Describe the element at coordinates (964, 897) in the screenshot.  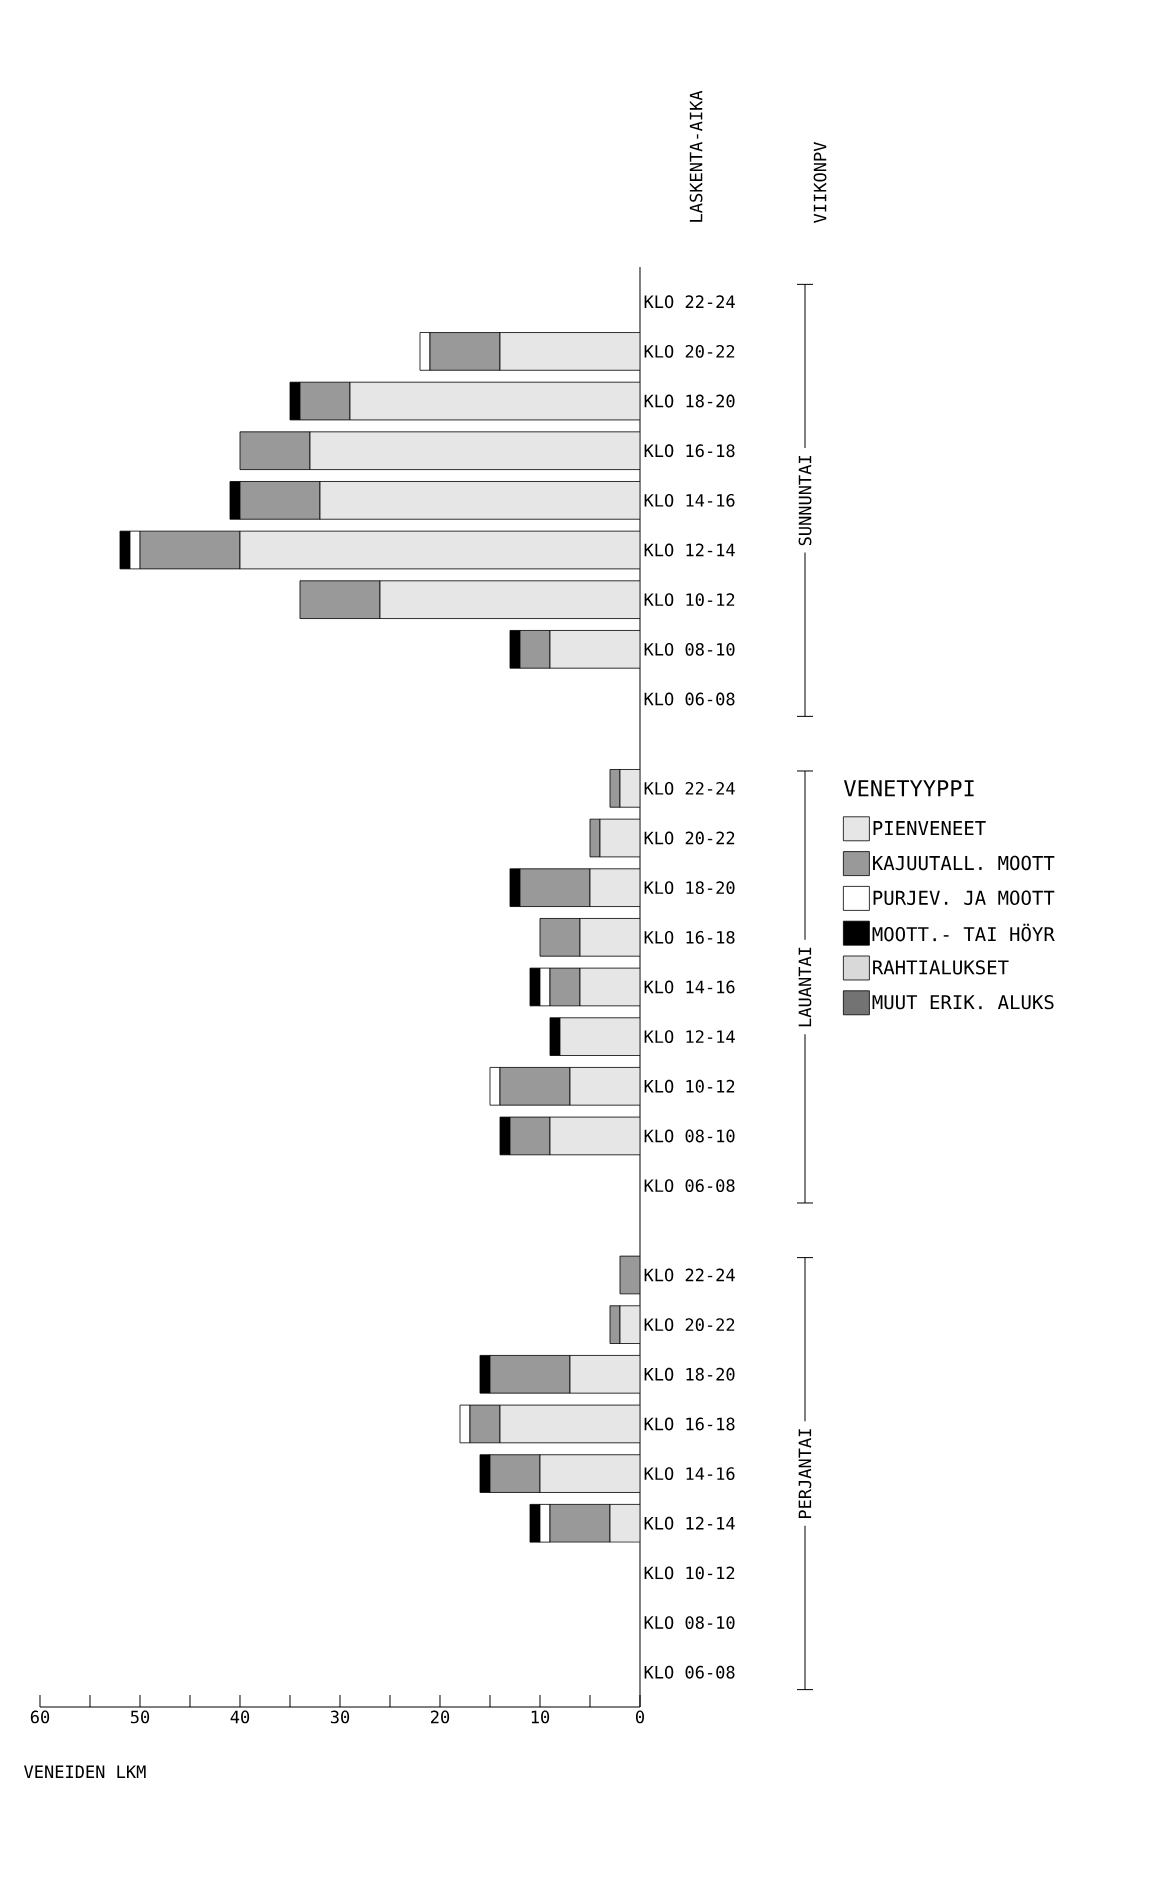
I see `legend-label: PURJEV. JA MOOTT` at that location.